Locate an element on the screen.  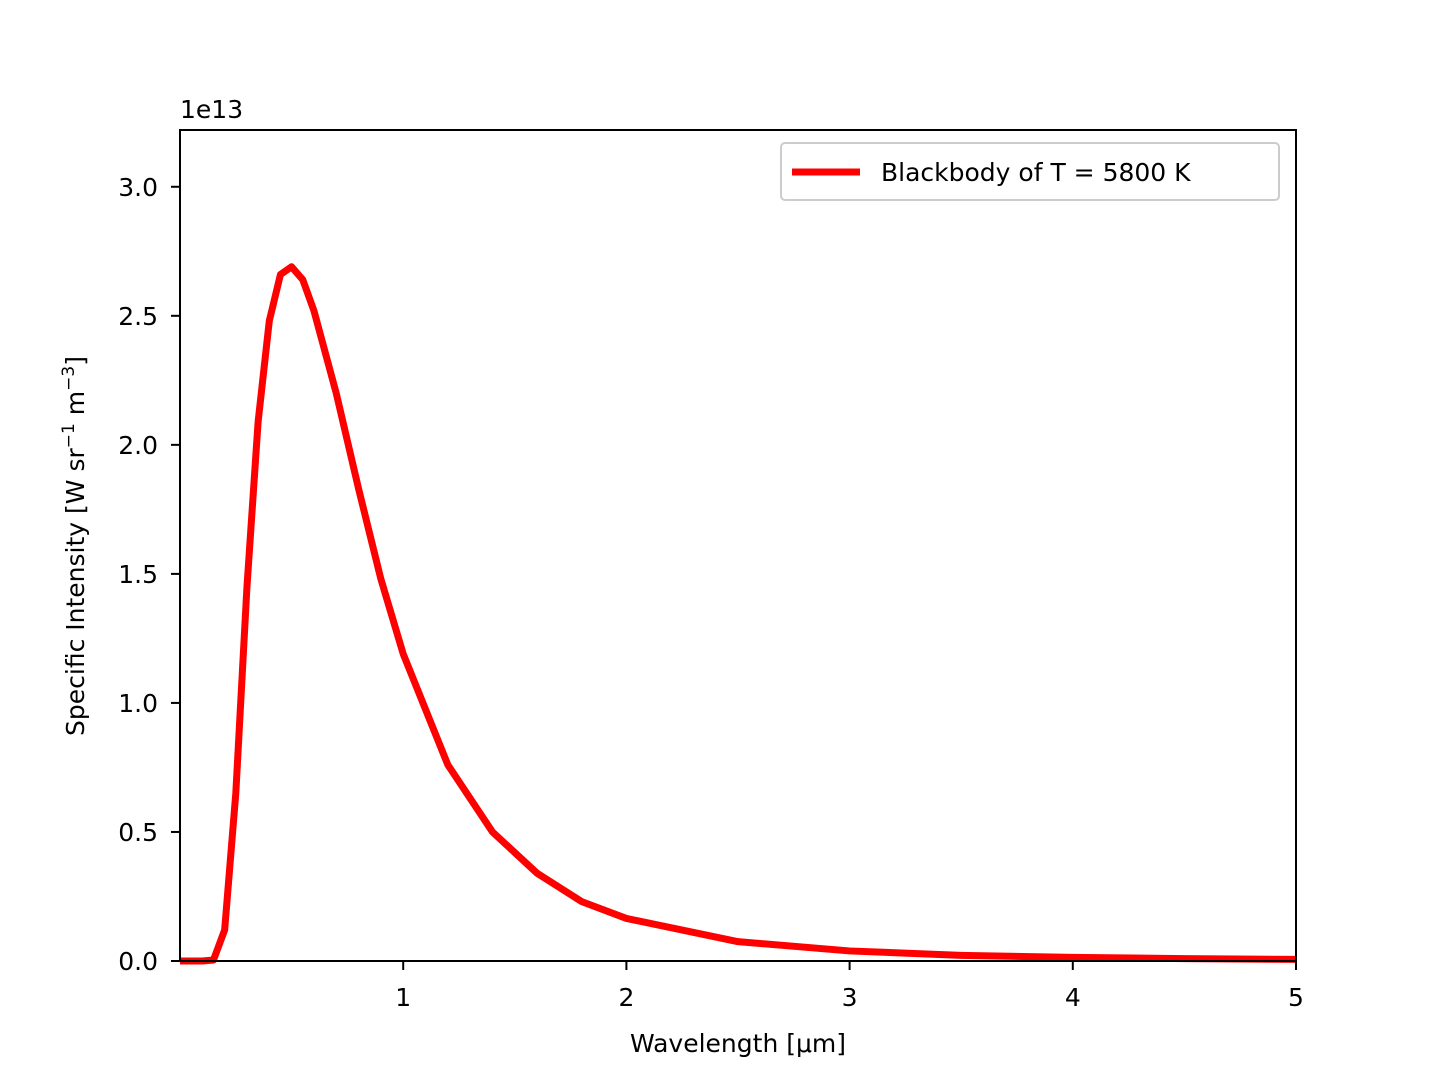
legend-label: Blackbody of T = 5800 K is located at coordinates (1036, 172).